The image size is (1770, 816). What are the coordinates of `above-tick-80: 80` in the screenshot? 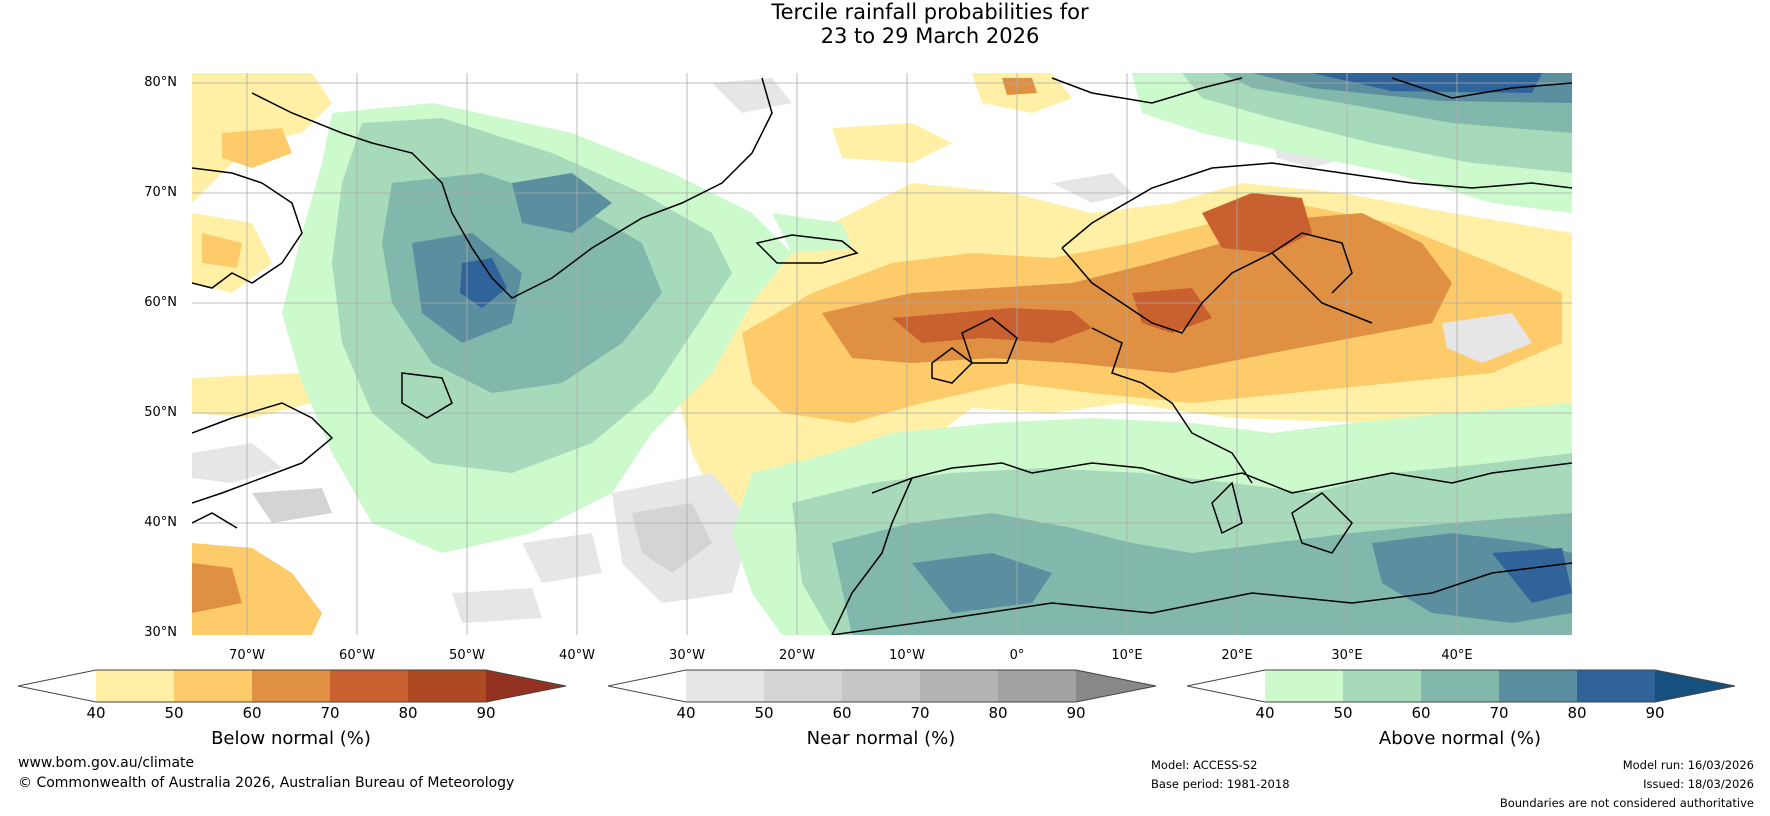 It's located at (1577, 713).